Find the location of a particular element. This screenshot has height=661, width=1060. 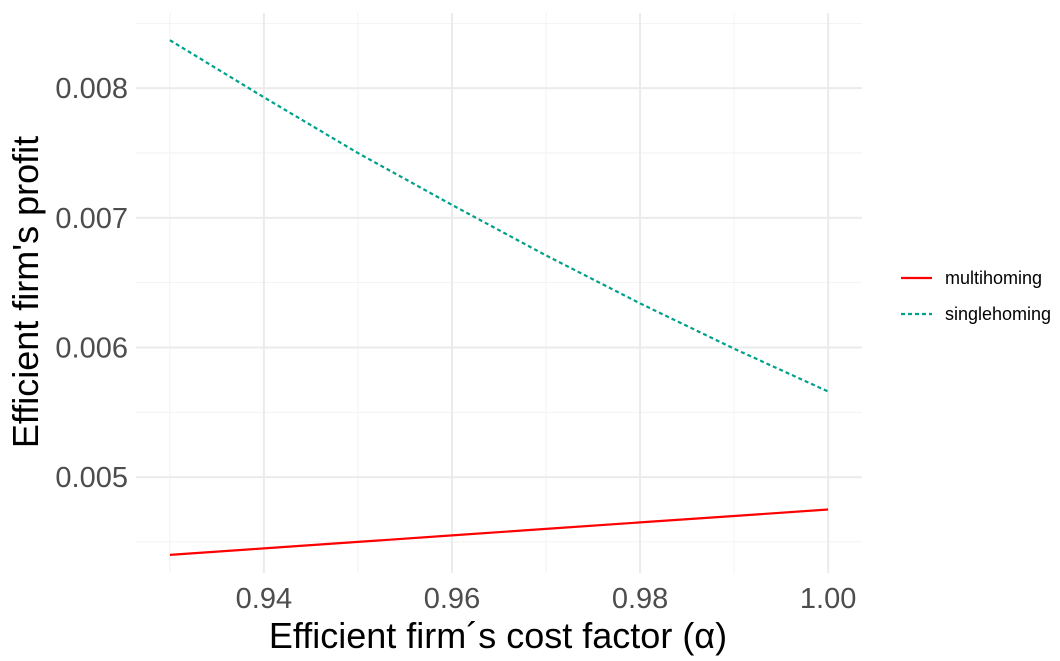

y-axis-ticks: 0.005 0.006 0.007 0.008 is located at coordinates (91, 283).